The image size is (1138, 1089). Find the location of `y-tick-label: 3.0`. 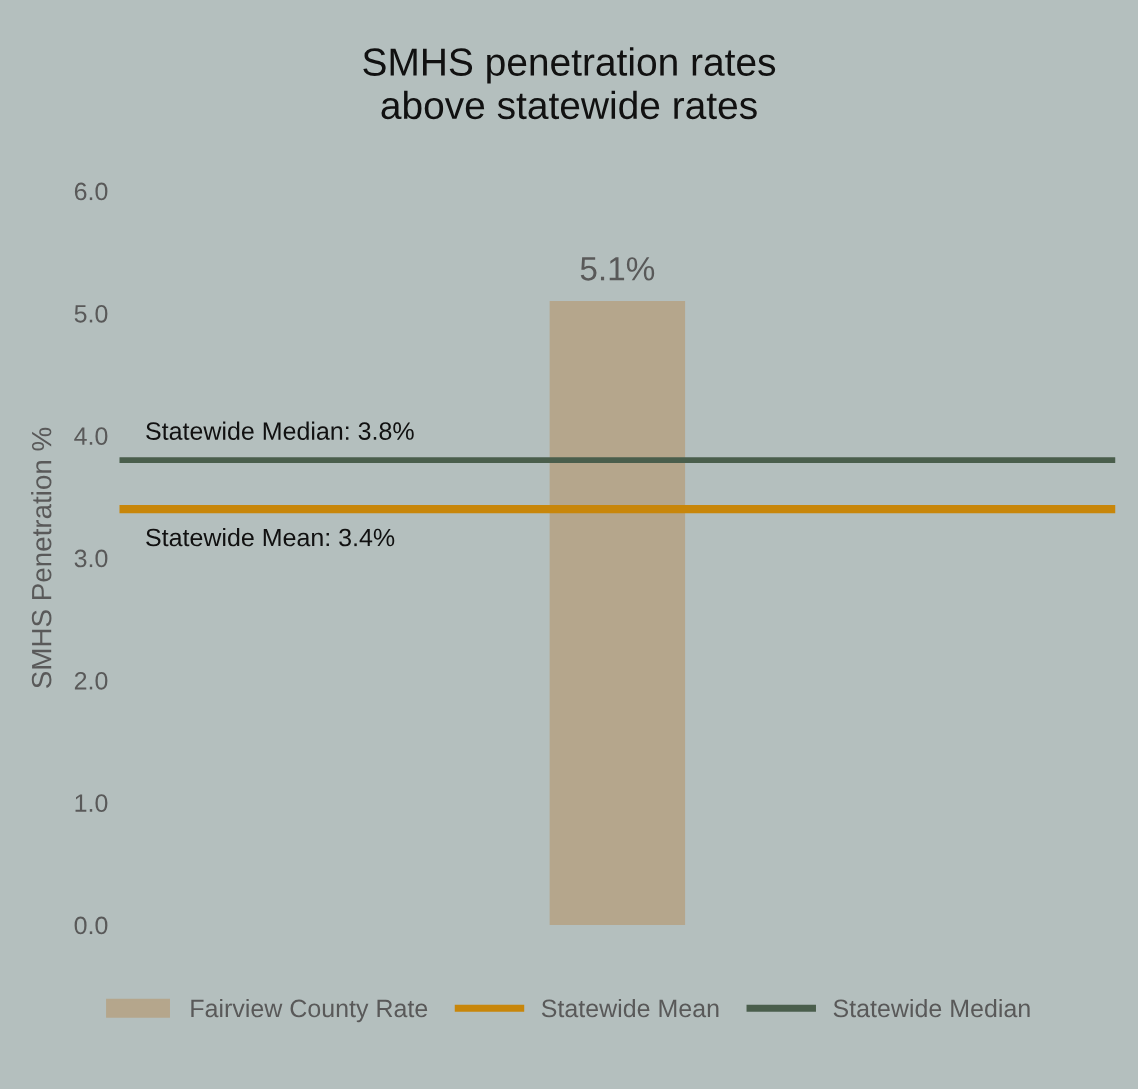

y-tick-label: 3.0 is located at coordinates (91, 558).